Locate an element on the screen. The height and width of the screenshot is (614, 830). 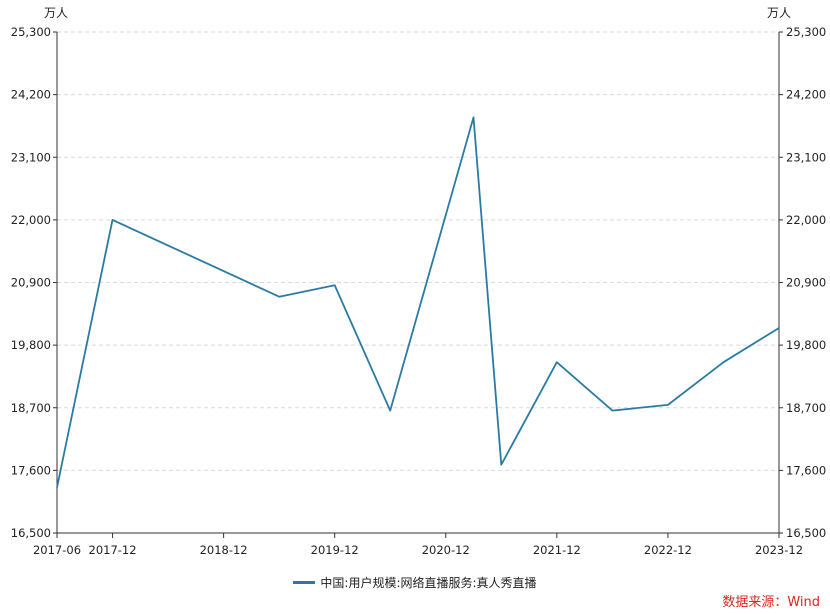
x-tick-label: 2019-12 is located at coordinates (335, 550).